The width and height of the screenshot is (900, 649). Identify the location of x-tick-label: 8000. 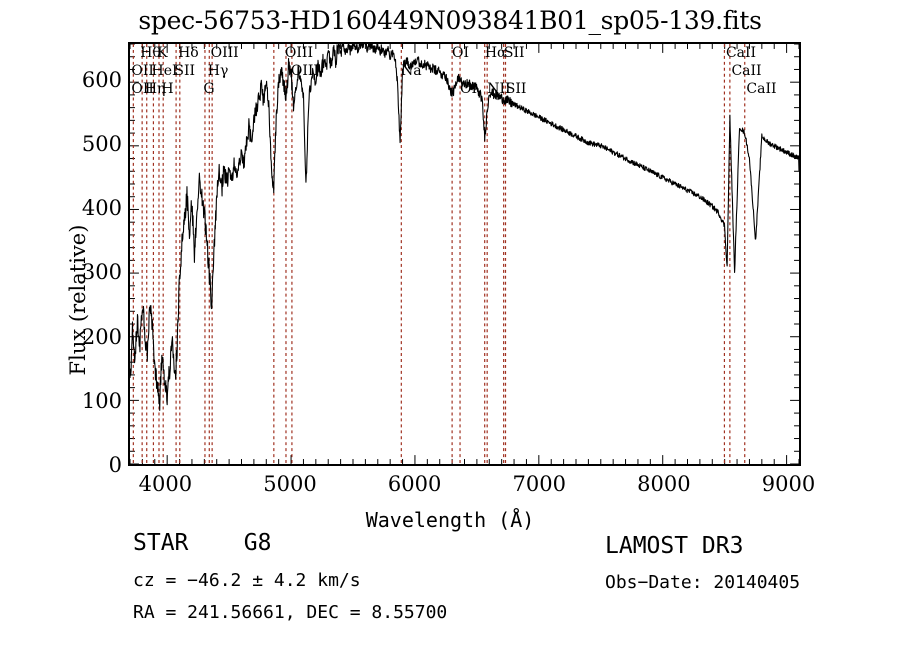
(664, 484).